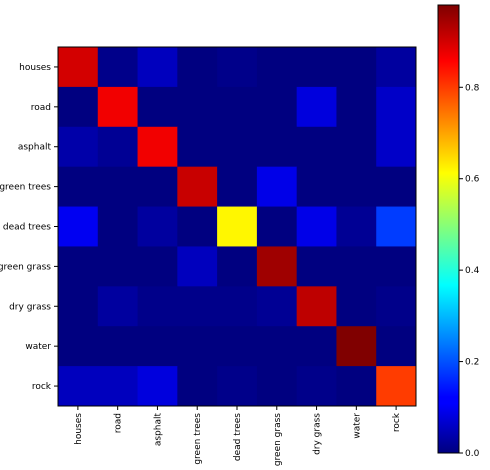 The image size is (490, 470). What do you see at coordinates (397, 422) in the screenshot?
I see `column-tick-label: rock` at bounding box center [397, 422].